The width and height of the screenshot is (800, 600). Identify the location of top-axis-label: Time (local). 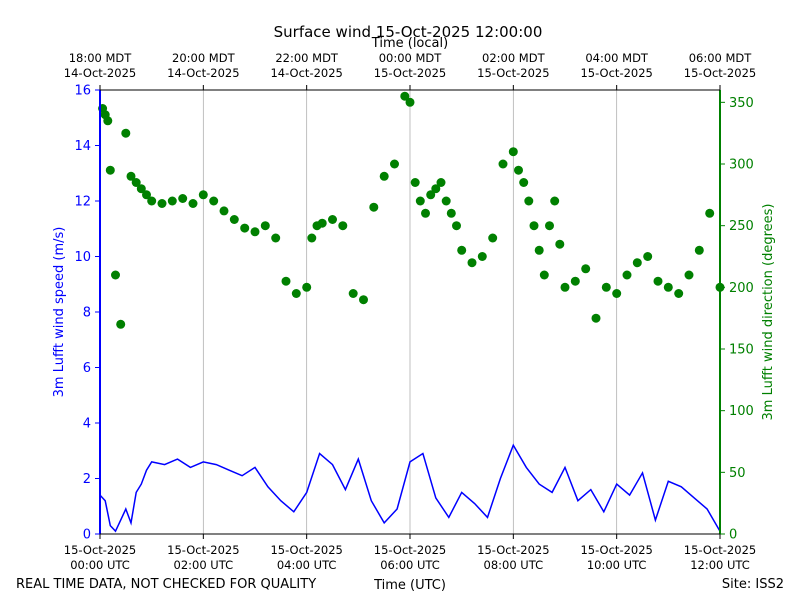
(409, 43).